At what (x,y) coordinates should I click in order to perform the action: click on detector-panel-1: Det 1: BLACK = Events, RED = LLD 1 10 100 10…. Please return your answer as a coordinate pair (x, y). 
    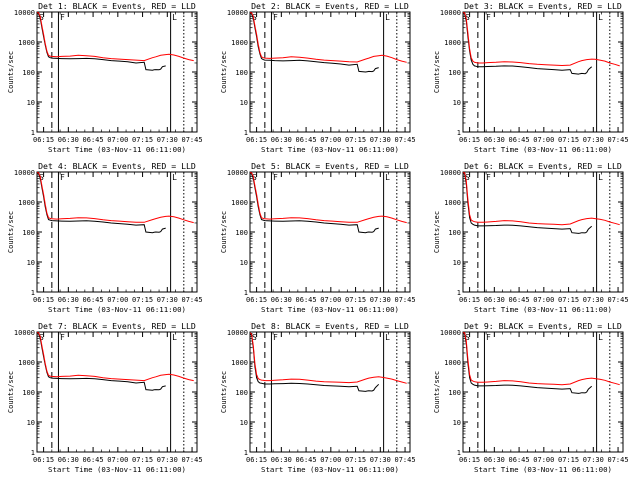
    Looking at the image, I should click on (105, 77).